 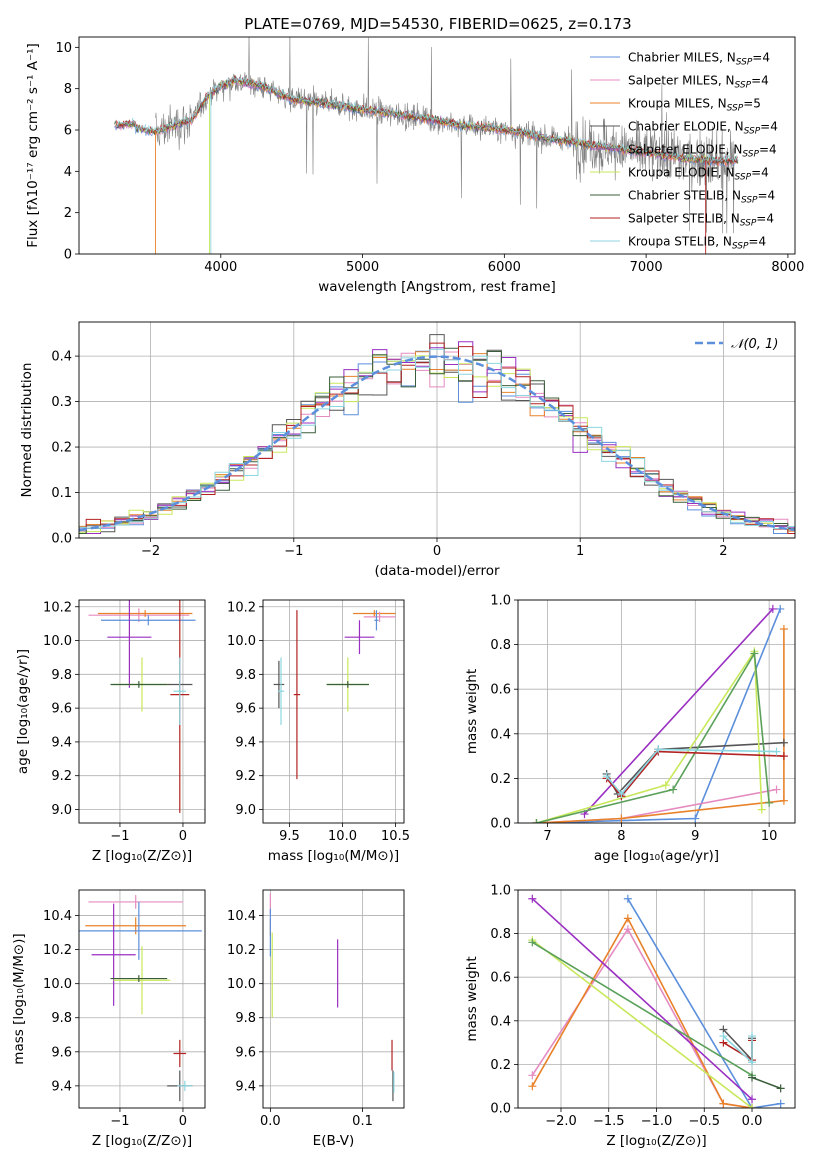 I want to click on x-axis-label: (data-model)/error, so click(x=437, y=571).